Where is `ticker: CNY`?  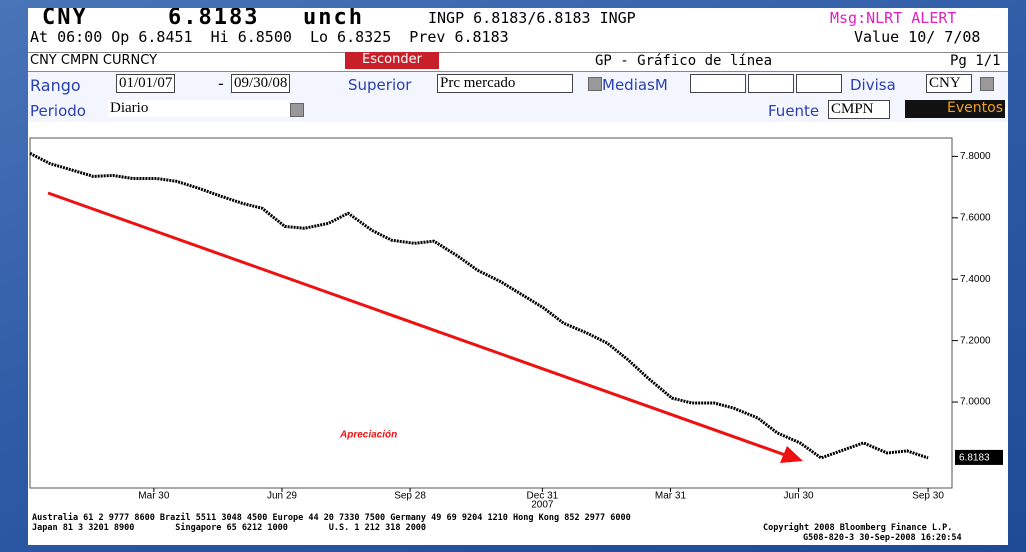 ticker: CNY is located at coordinates (65, 19).